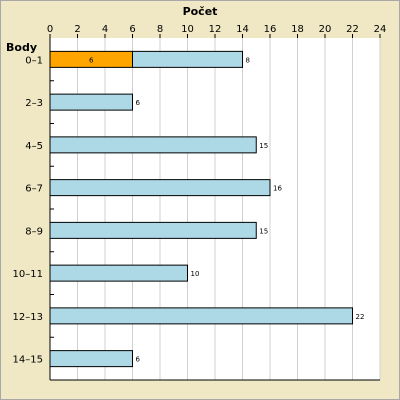 The image size is (400, 400). I want to click on x-tick-labels: 0 2 4 6 8 10 12 14 16 18 20 22 24, so click(217, 29).